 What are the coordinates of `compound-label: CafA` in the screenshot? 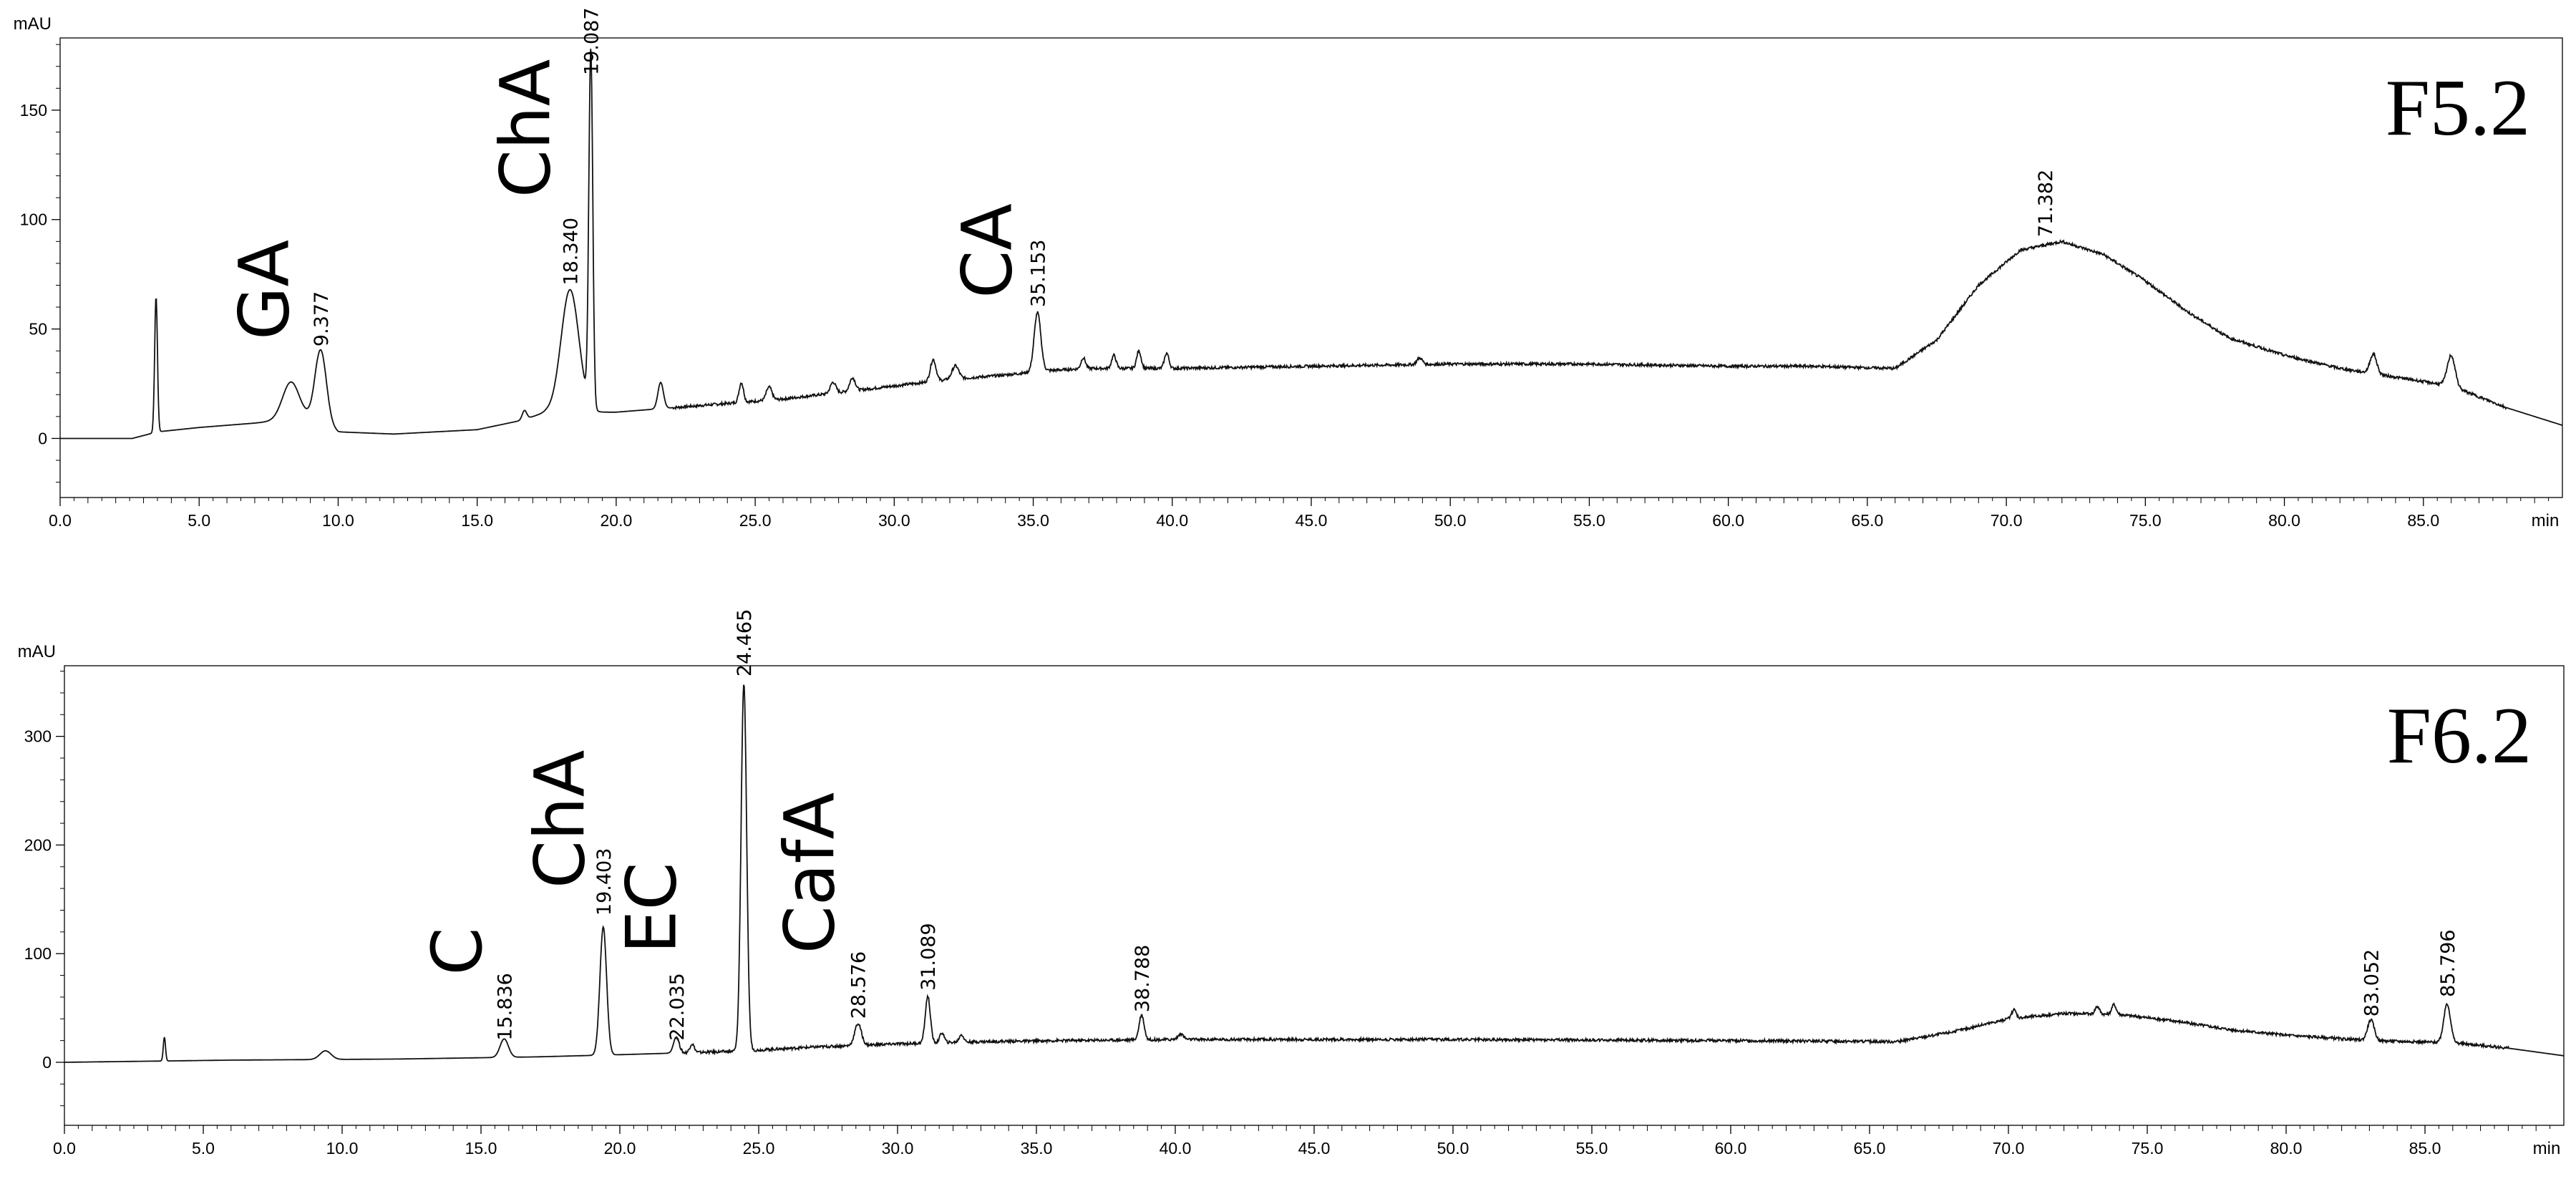 It's located at (810, 873).